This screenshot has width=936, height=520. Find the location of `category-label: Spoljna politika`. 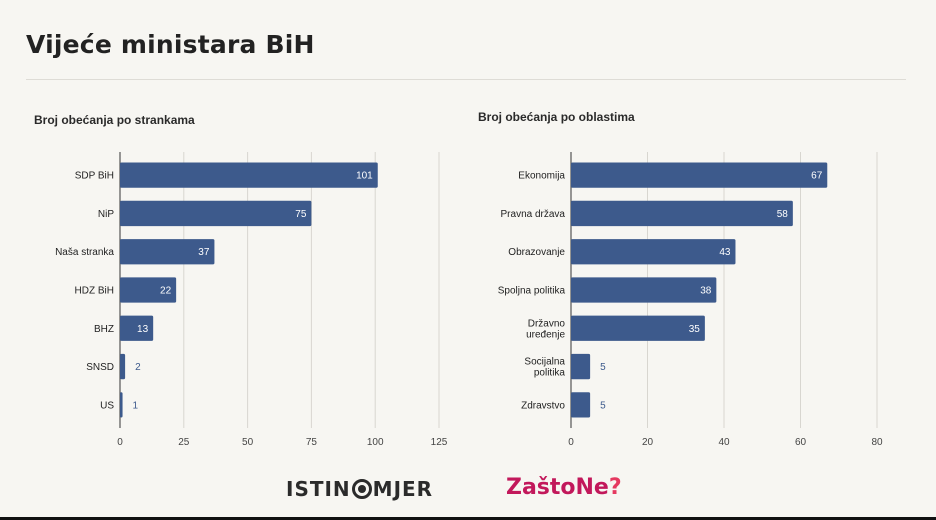

category-label: Spoljna politika is located at coordinates (532, 291).